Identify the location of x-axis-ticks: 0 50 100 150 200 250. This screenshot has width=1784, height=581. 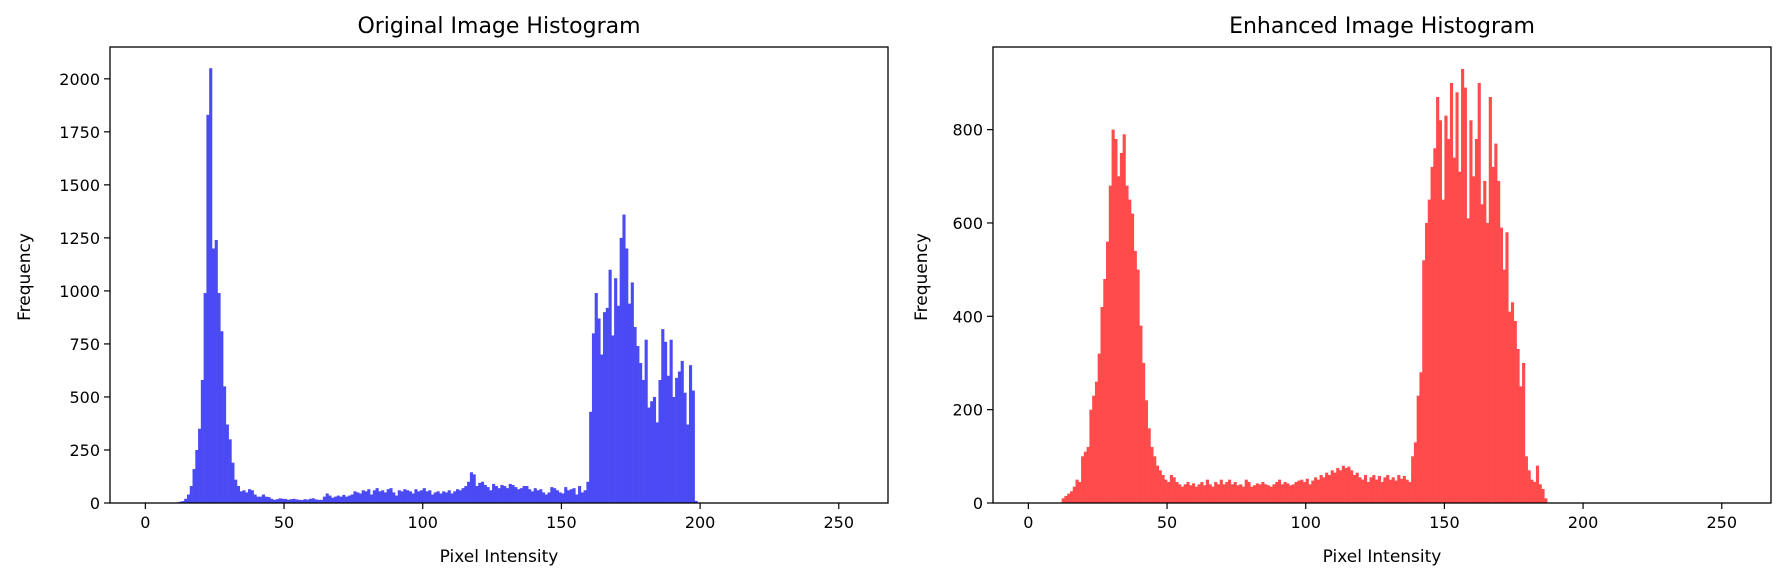
(497, 517).